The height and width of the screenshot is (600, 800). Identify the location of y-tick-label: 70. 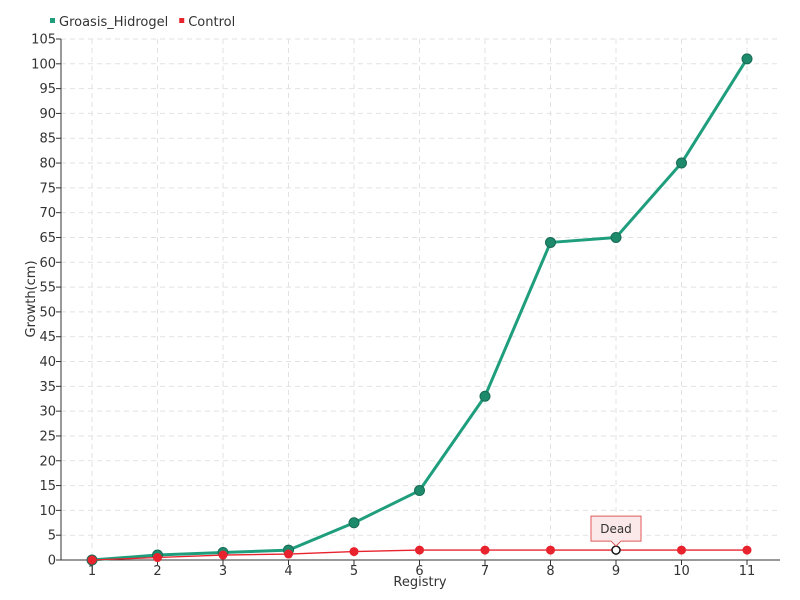
(47, 213).